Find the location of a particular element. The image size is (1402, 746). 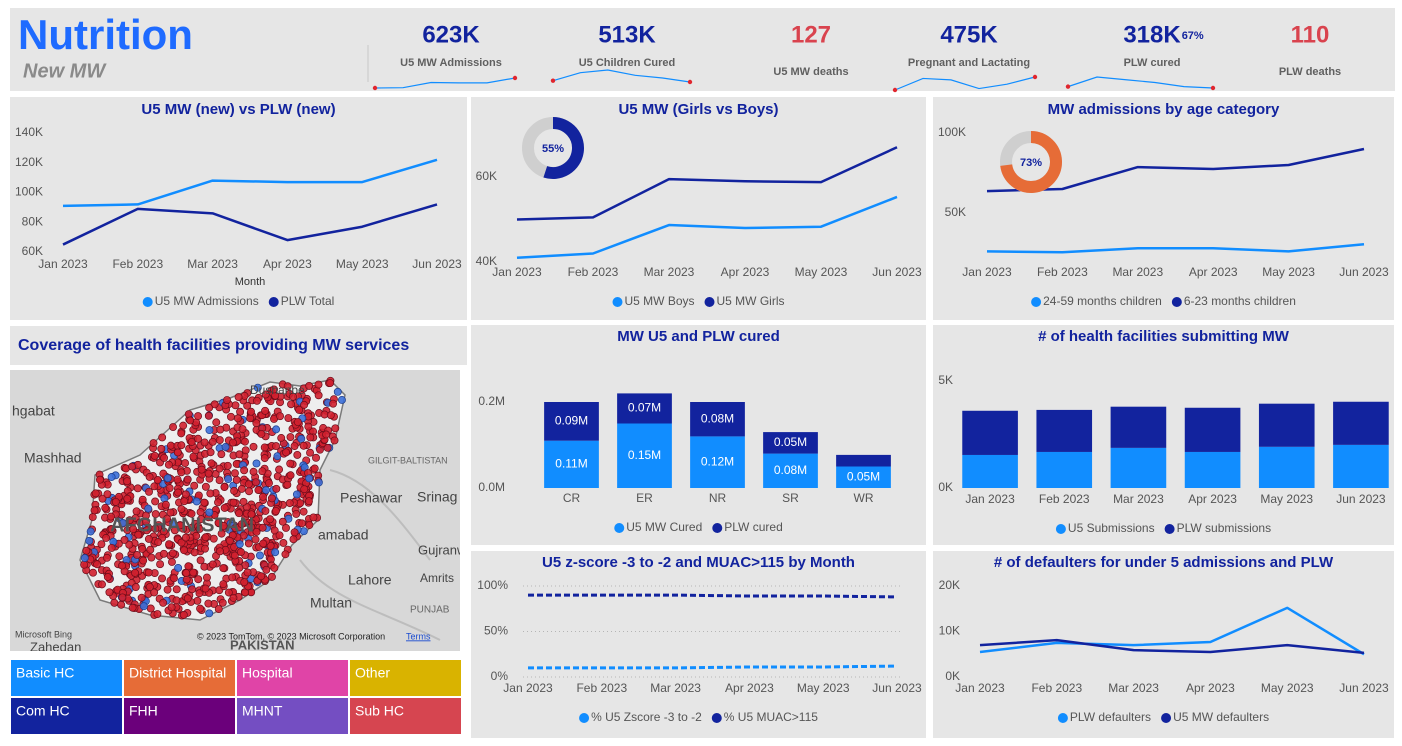

y-tick-label: 0.0M is located at coordinates (491, 487).